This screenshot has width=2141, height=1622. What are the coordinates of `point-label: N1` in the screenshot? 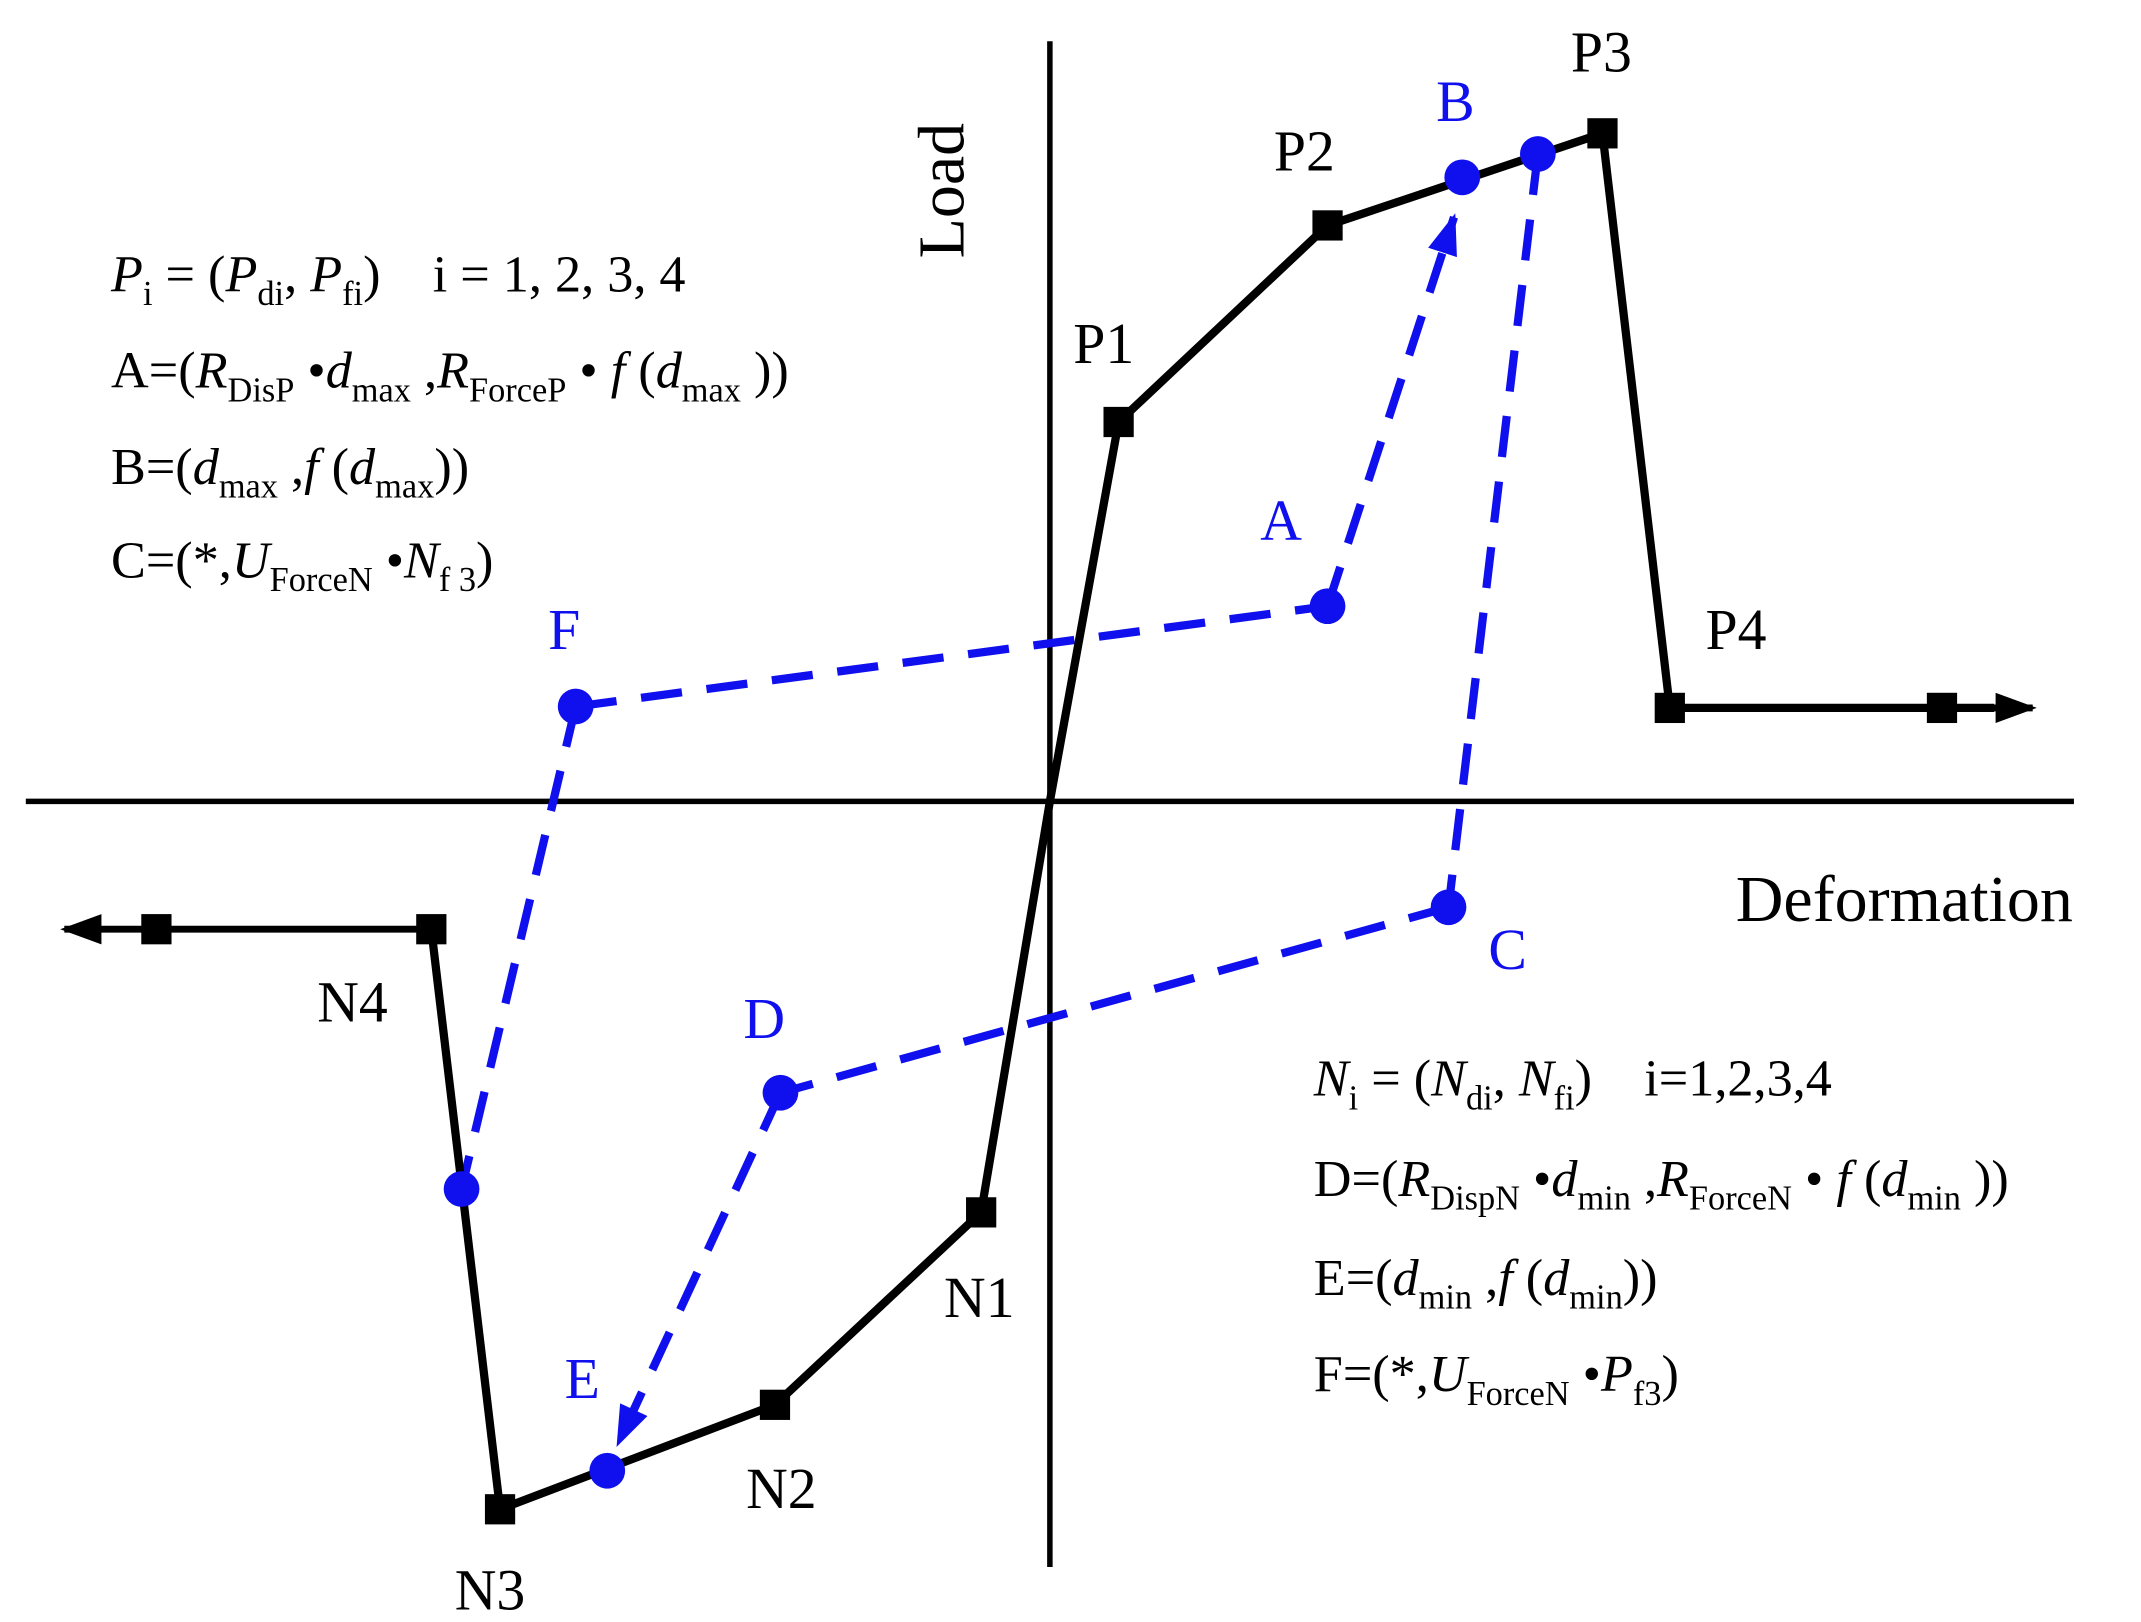 It's located at (979, 1298).